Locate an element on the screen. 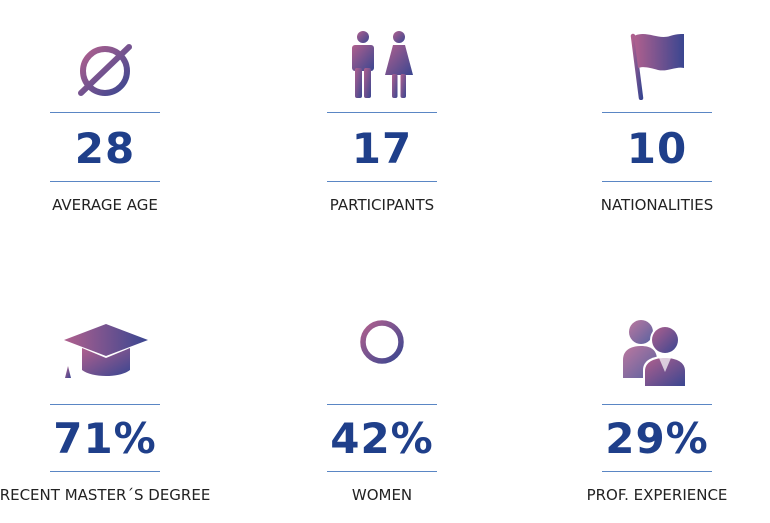  flag-icon is located at coordinates (657, 65).